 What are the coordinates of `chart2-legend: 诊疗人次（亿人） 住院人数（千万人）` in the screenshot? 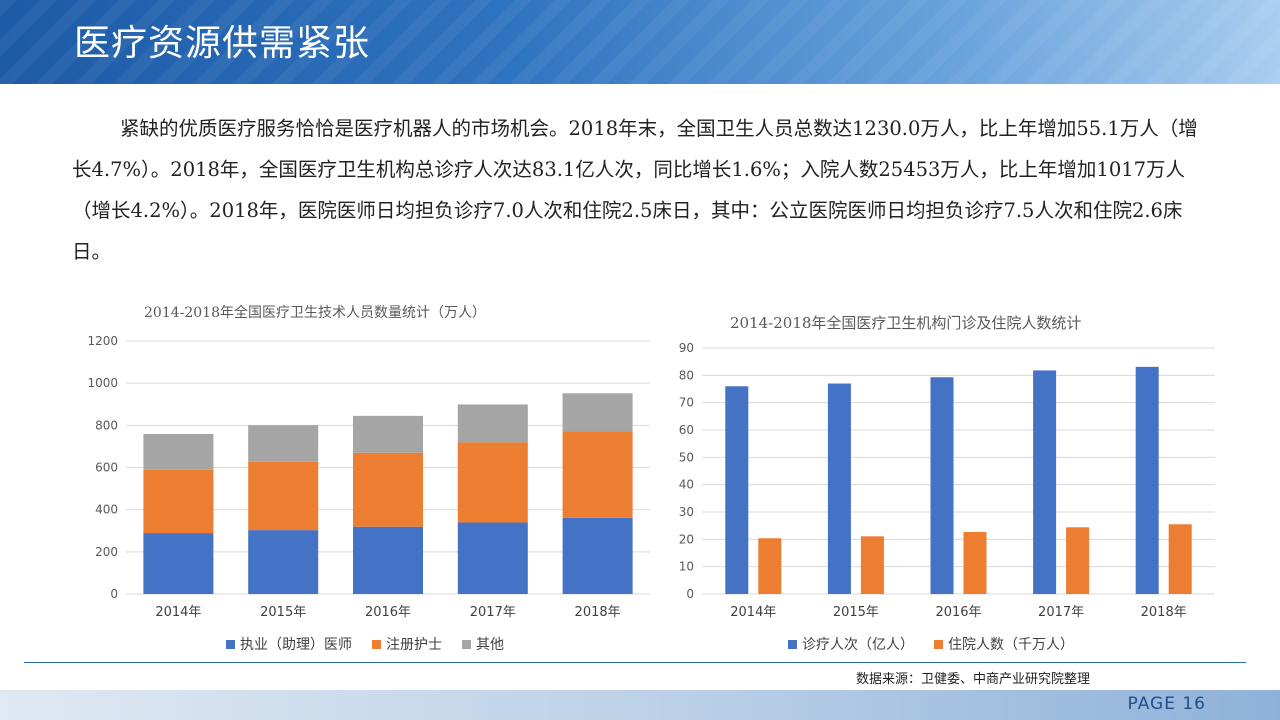 It's located at (931, 644).